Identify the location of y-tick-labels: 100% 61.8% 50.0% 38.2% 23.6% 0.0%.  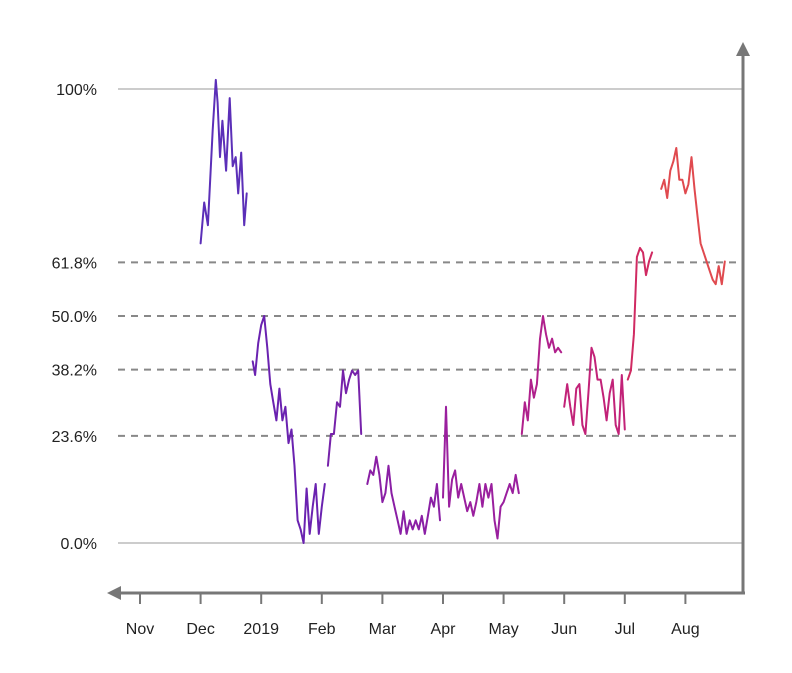
(74, 317).